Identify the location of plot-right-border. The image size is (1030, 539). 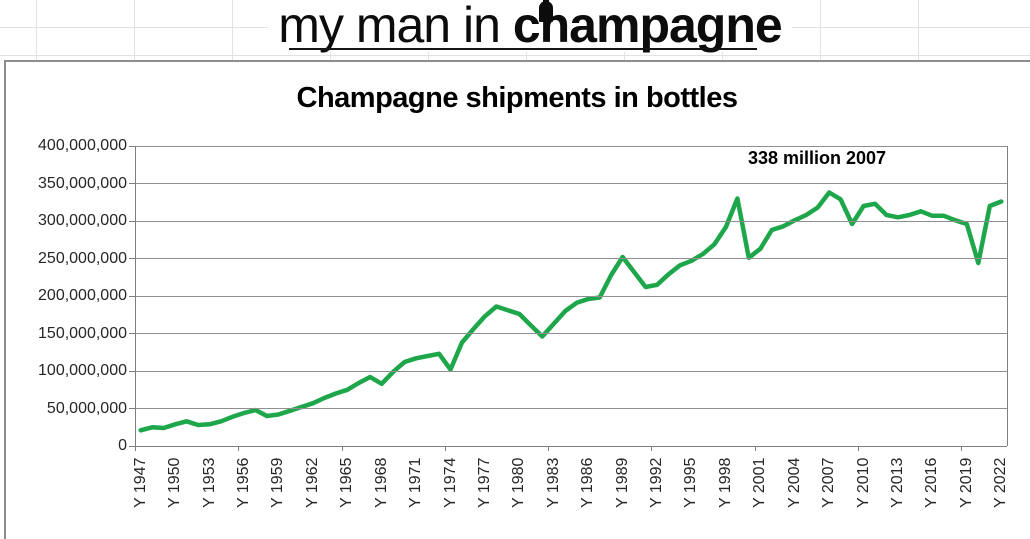
(1007, 296).